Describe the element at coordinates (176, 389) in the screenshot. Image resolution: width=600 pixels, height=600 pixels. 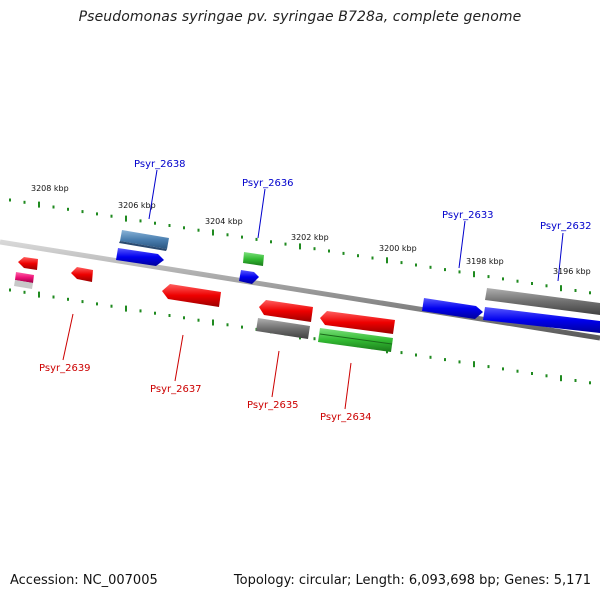
I see `label-psyr-2637: Psyr_2637` at that location.